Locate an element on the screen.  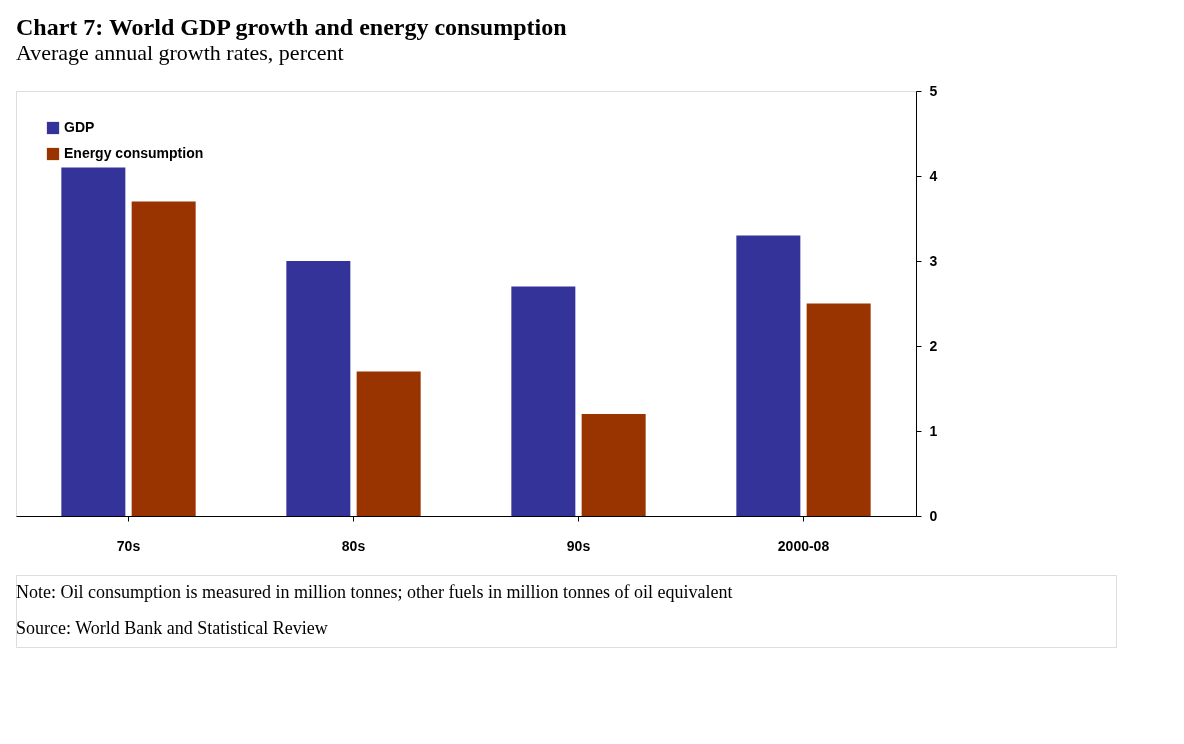
legend-label: GDP is located at coordinates (79, 127).